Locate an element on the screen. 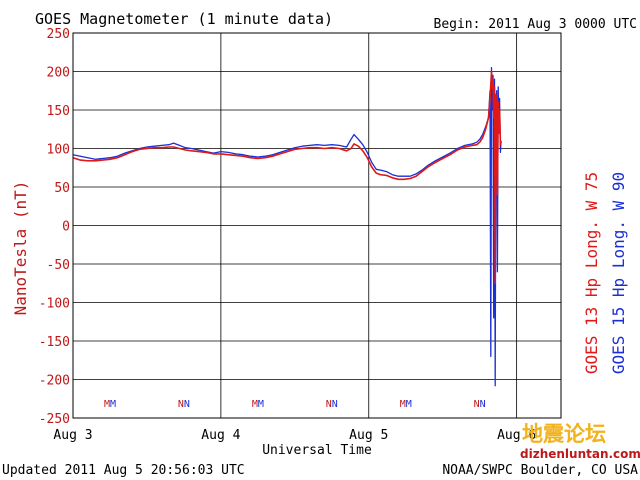  x-tick-label: Aug 6 is located at coordinates (516, 435).